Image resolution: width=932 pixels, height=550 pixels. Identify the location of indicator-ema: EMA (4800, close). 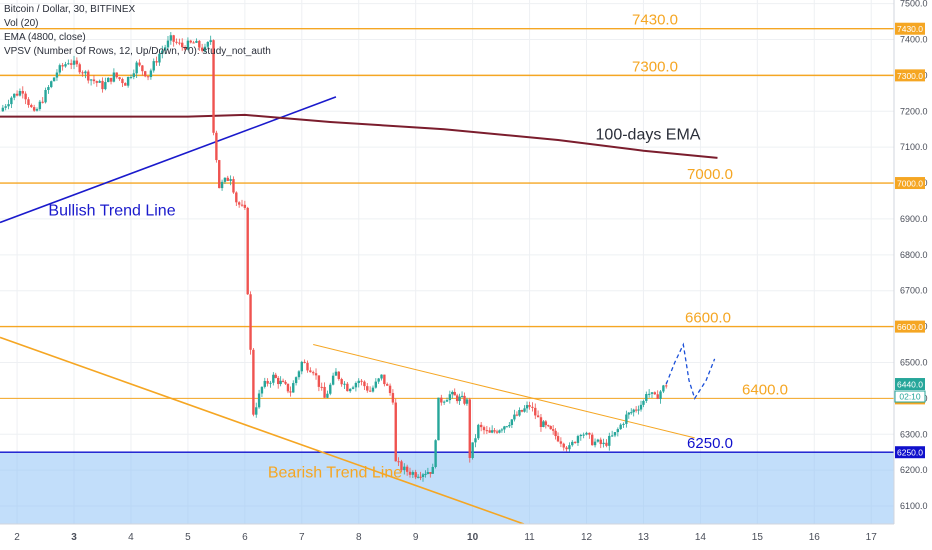
(45, 37).